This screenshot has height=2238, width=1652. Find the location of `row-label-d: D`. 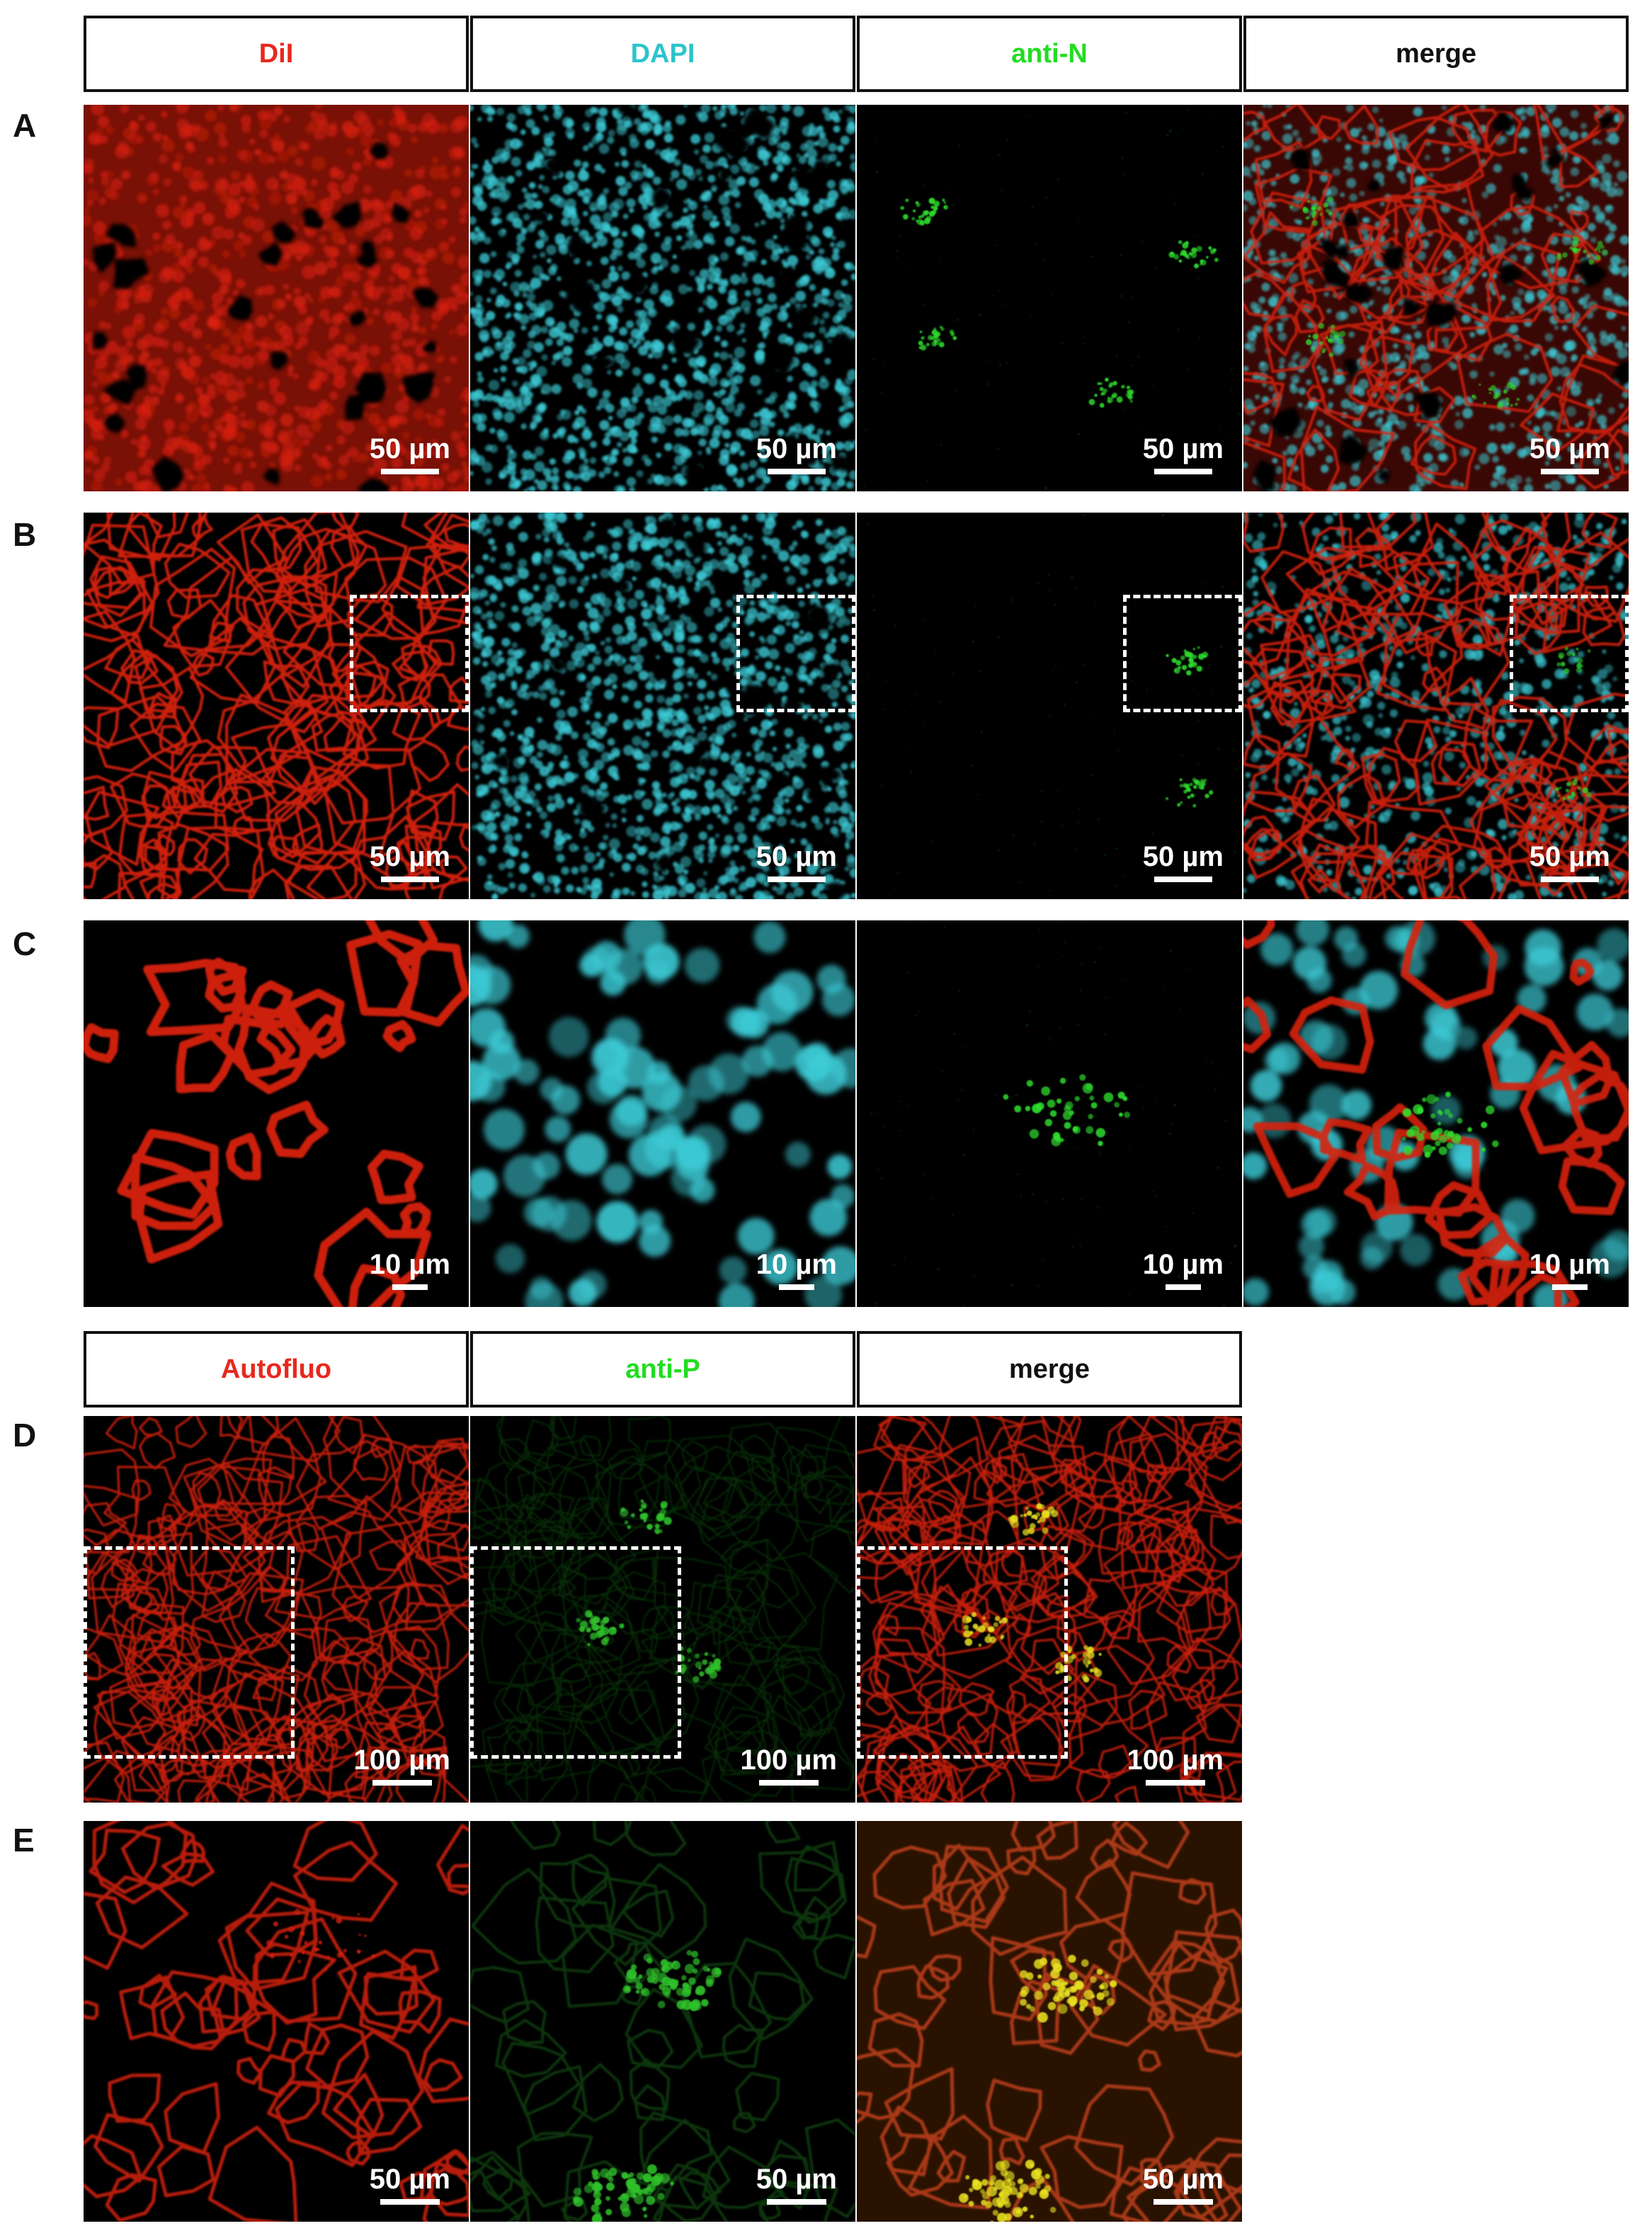

row-label-d: D is located at coordinates (25, 1436).